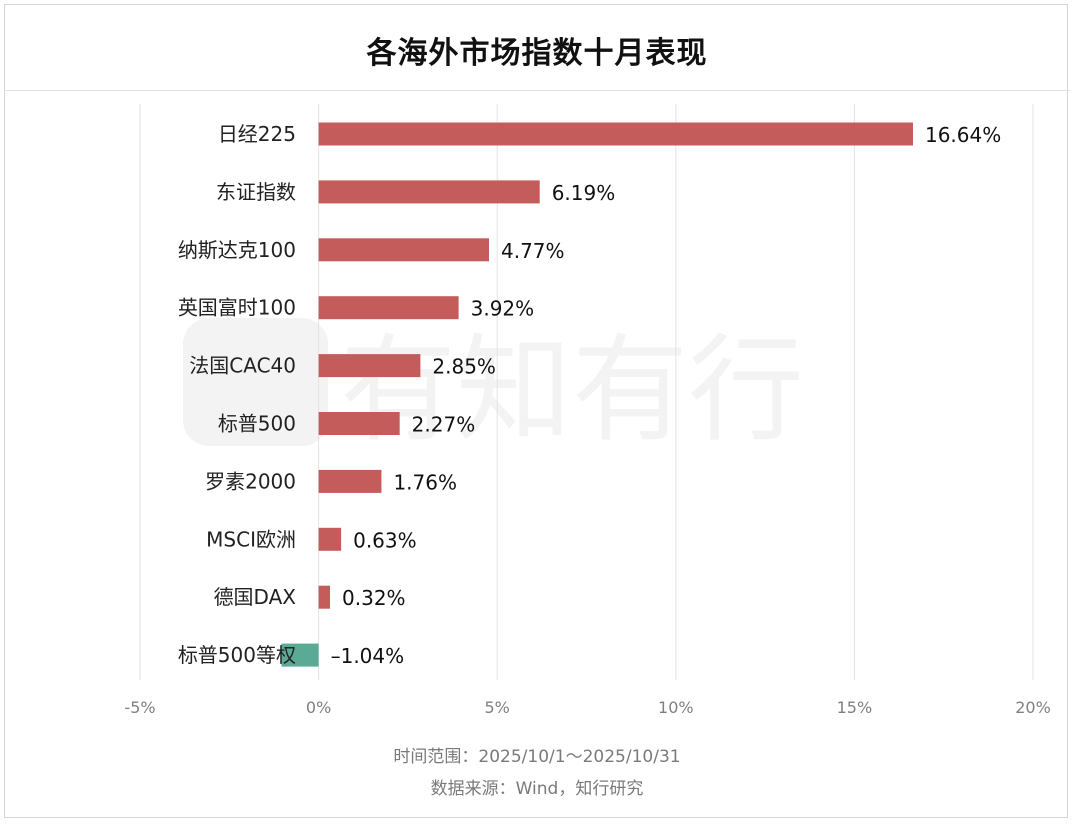 Image resolution: width=1074 pixels, height=824 pixels. Describe the element at coordinates (963, 135) in the screenshot. I see `value-label: 16.64%` at that location.